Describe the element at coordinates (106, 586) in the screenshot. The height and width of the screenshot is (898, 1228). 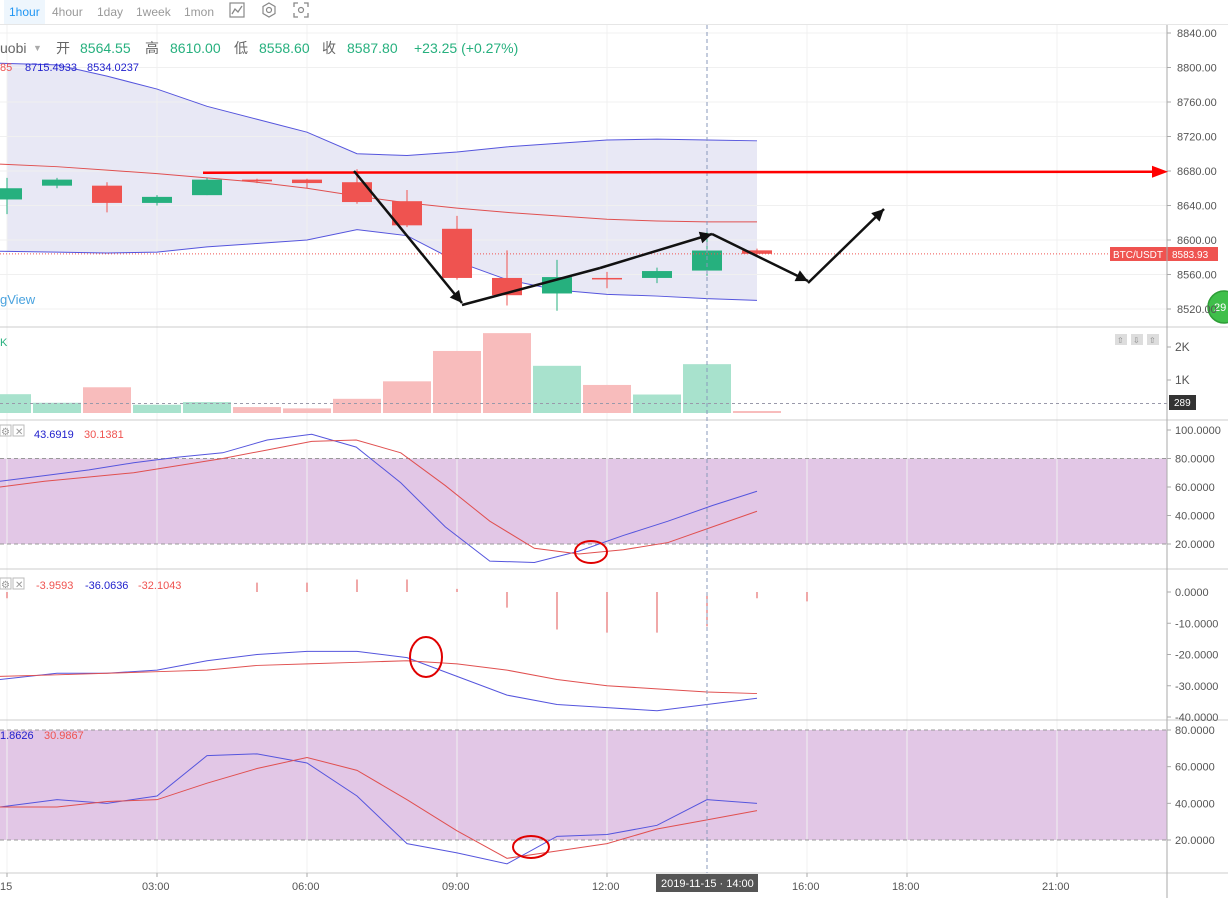
I see `macd-value-2: -36.0636` at that location.